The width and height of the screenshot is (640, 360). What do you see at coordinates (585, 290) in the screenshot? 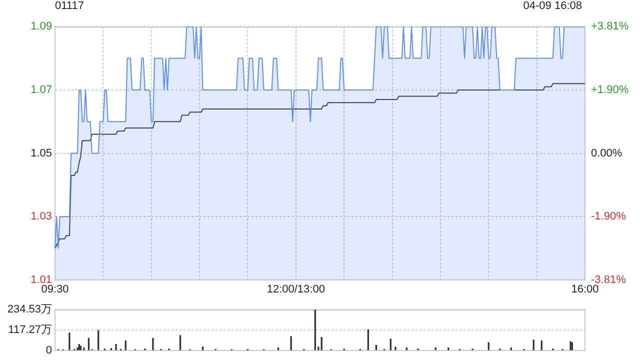
I see `x-tick-label: 16:00` at bounding box center [585, 290].